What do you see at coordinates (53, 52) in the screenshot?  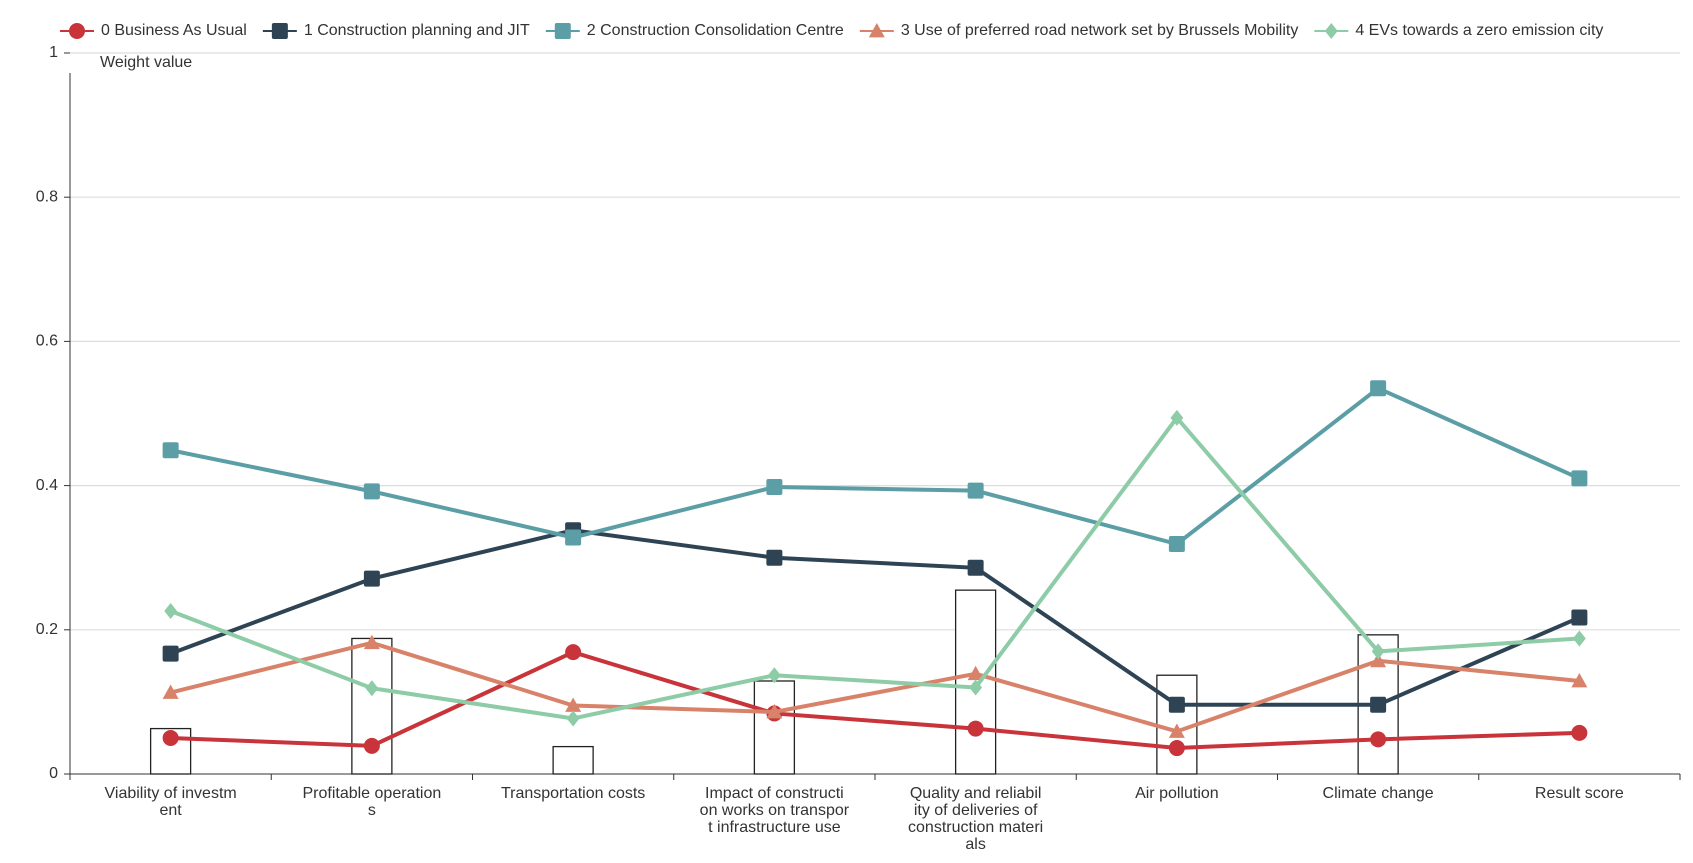 I see `y-tick-label: 1` at bounding box center [53, 52].